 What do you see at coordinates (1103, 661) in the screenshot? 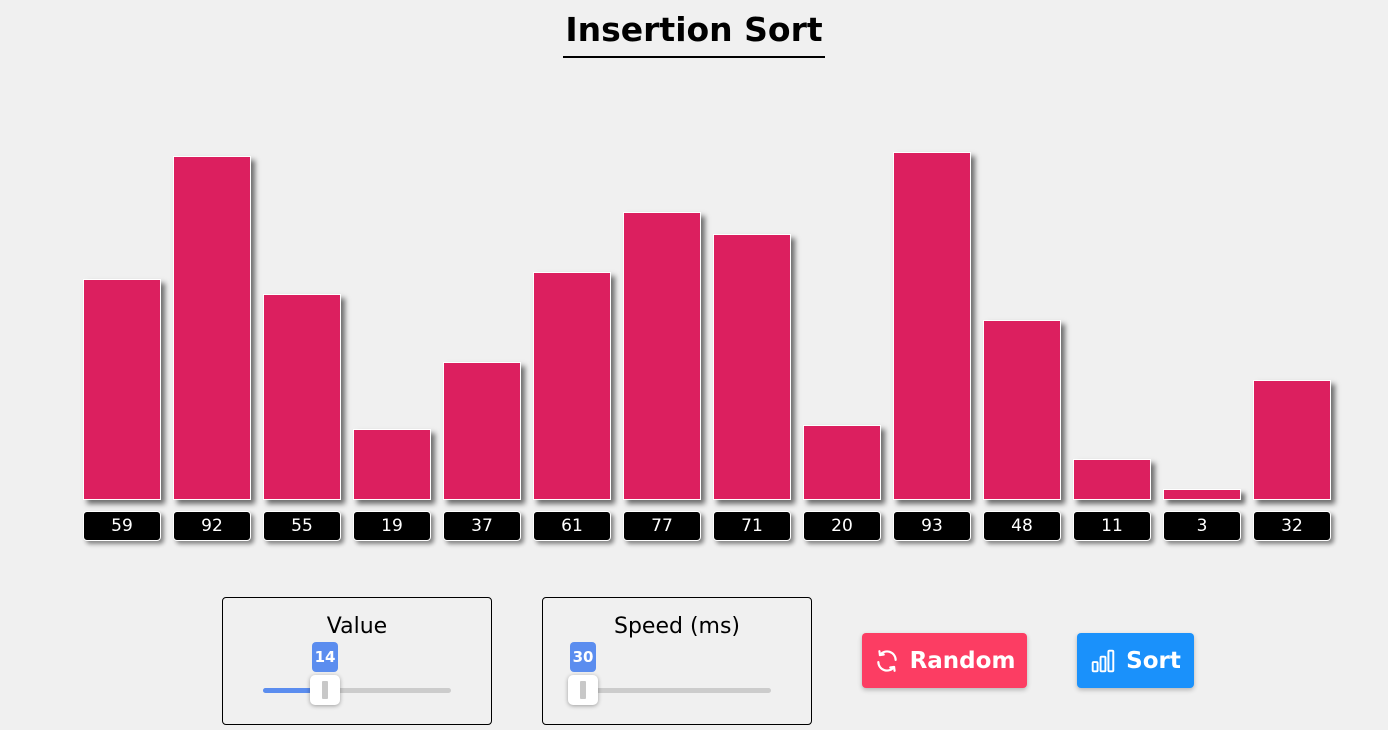
I see `bar-chart-icon` at bounding box center [1103, 661].